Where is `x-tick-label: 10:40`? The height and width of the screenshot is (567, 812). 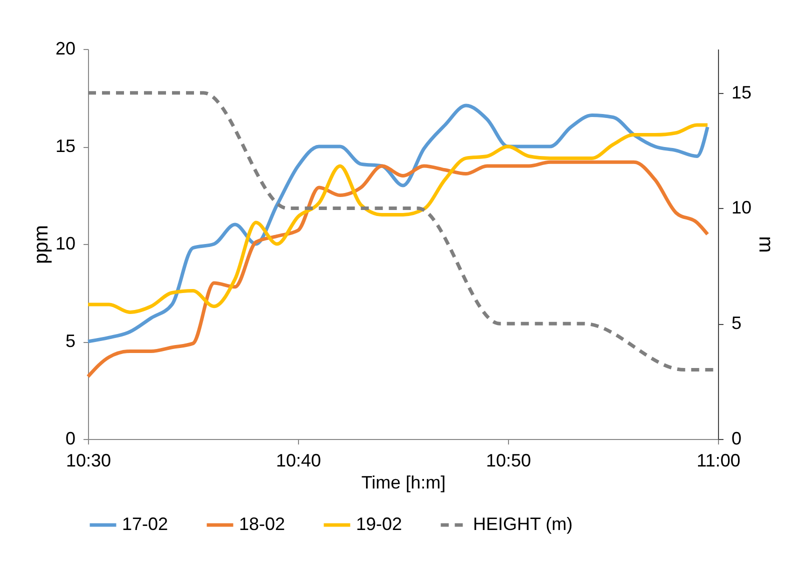 x-tick-label: 10:40 is located at coordinates (299, 460).